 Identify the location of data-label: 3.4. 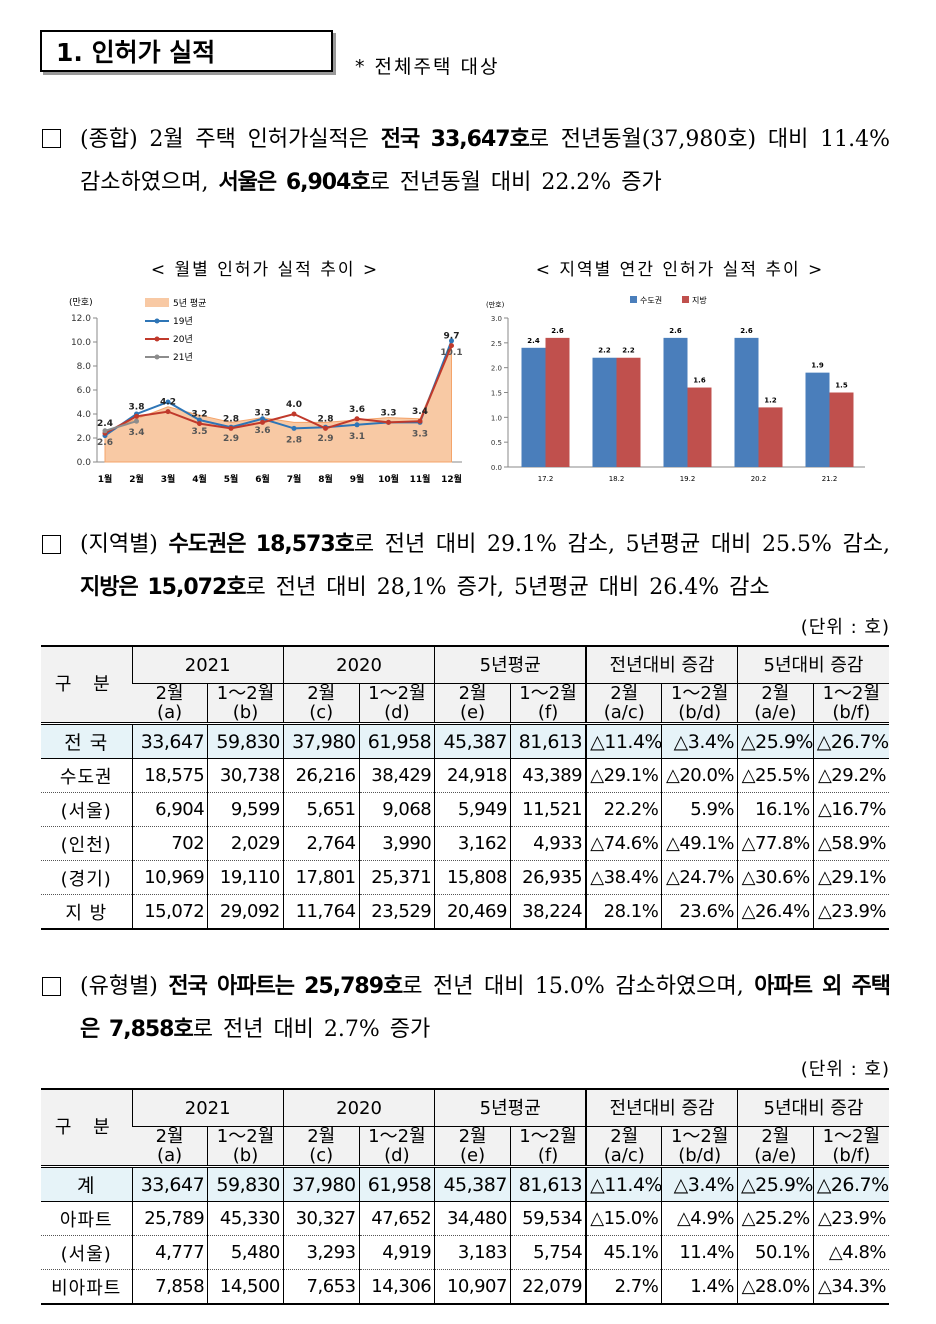
(420, 412).